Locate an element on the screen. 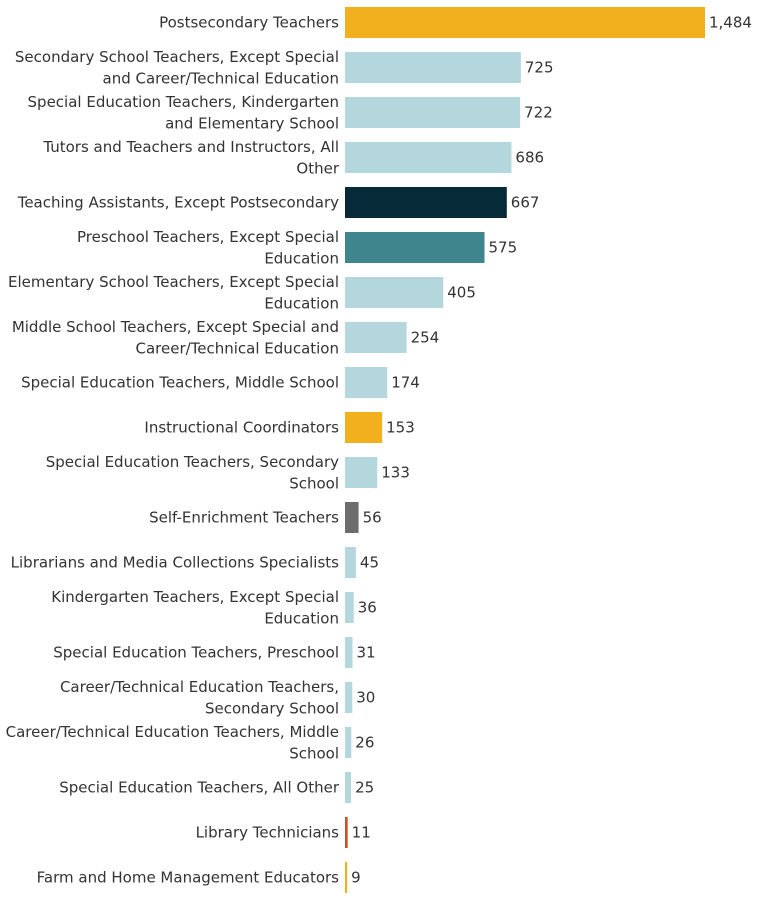 This screenshot has width=775, height=900. category-label-15-line-0: Career/Technical Education Teachers, is located at coordinates (199, 687).